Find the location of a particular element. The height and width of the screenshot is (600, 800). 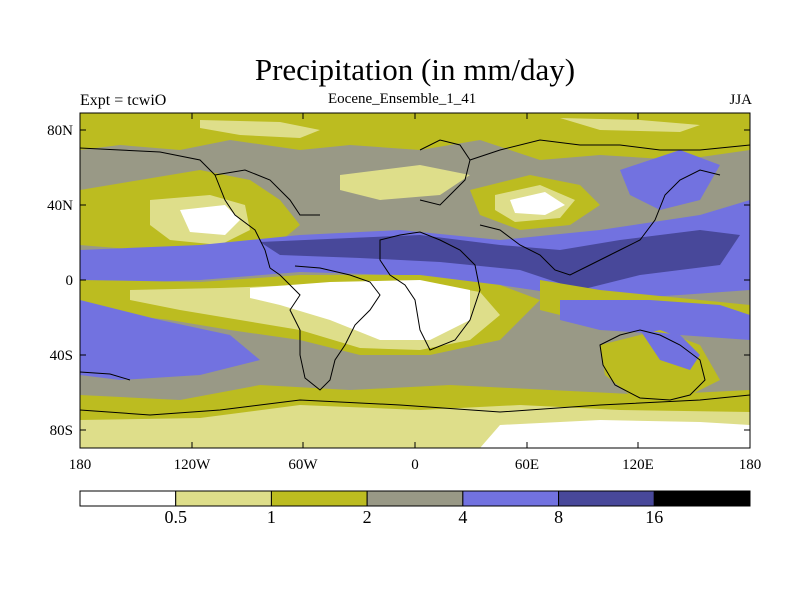

experiment-label: Expt = tcwiO is located at coordinates (123, 100).